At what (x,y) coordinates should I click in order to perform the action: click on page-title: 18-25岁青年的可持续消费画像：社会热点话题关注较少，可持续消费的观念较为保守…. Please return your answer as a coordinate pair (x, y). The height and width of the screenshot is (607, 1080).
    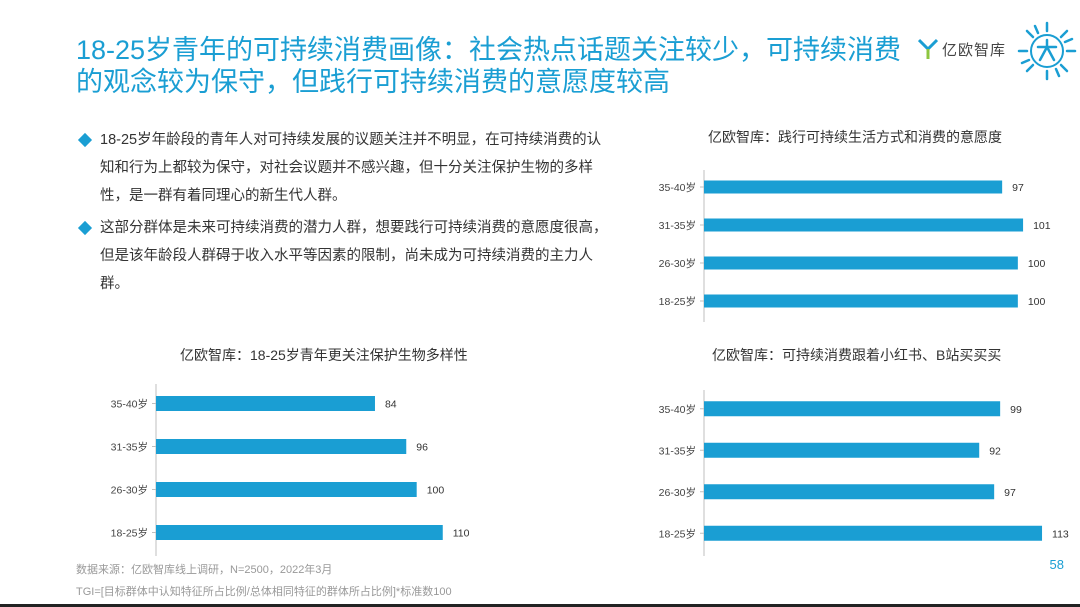
    Looking at the image, I should click on (489, 66).